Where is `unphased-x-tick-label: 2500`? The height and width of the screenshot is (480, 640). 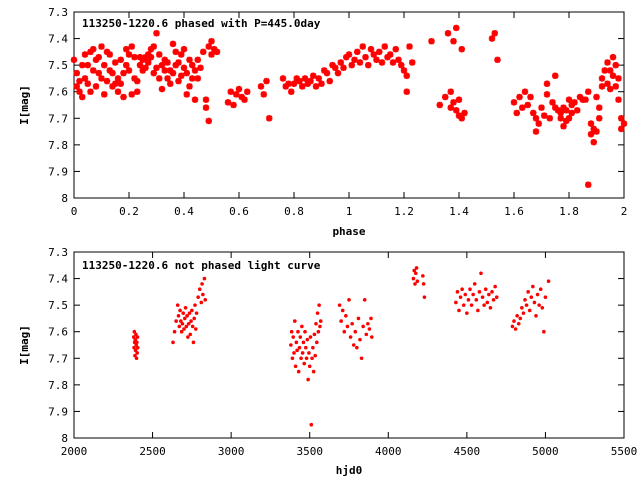
unphased-x-tick-label: 2500 is located at coordinates (152, 451).